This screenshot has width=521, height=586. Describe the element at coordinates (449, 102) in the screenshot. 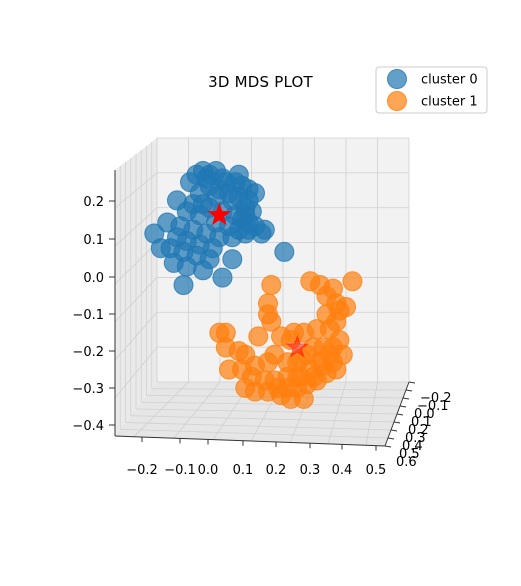

I see `legend-label: cluster 1` at that location.